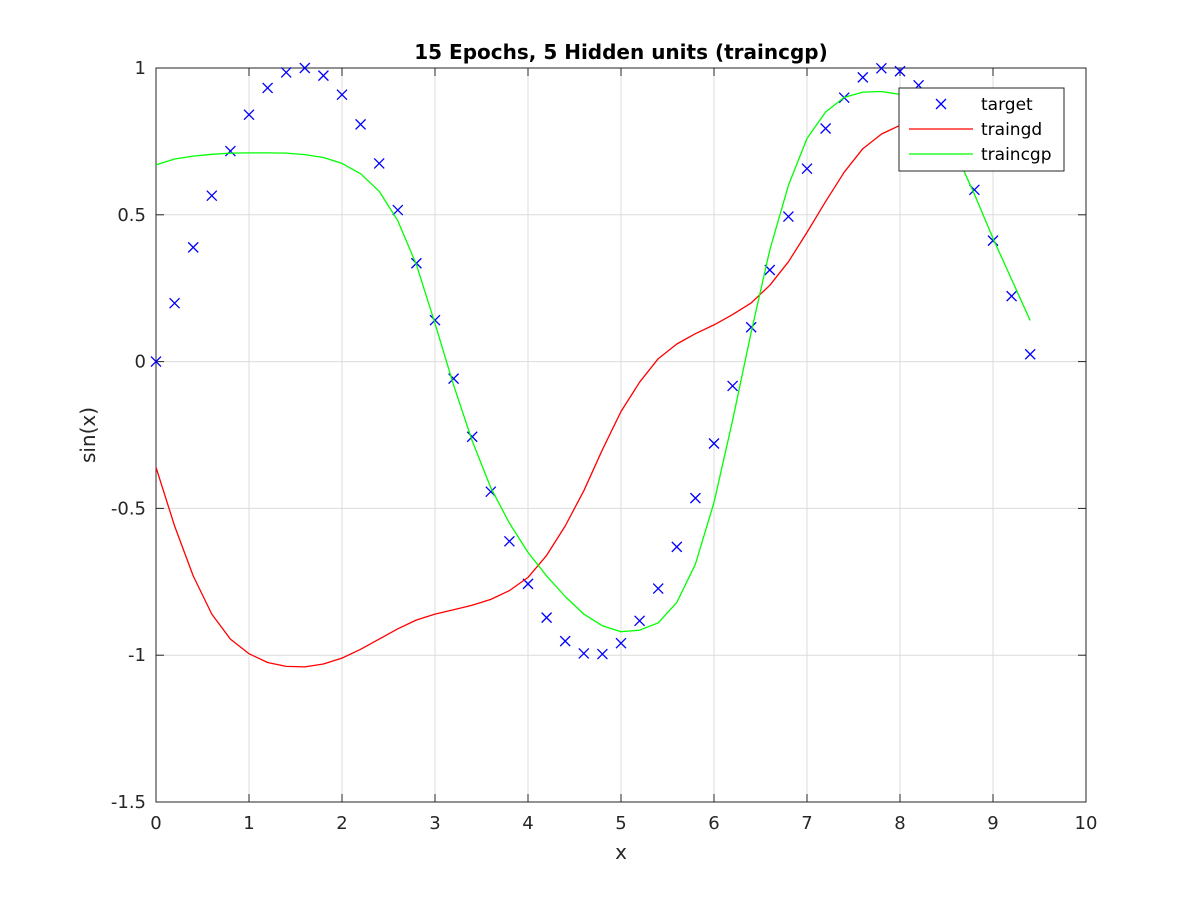  What do you see at coordinates (128, 508) in the screenshot?
I see `y-tick-label: -0.5` at bounding box center [128, 508].